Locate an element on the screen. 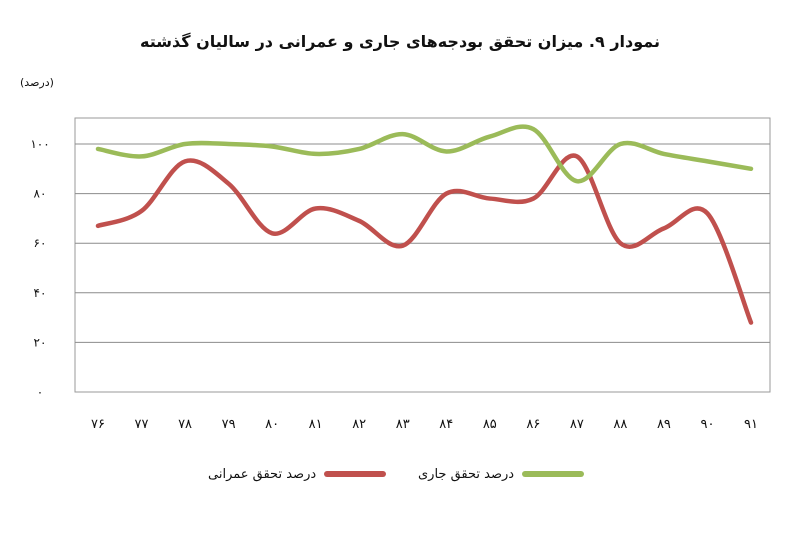  x-tick-label: ۸۴ is located at coordinates (446, 424).